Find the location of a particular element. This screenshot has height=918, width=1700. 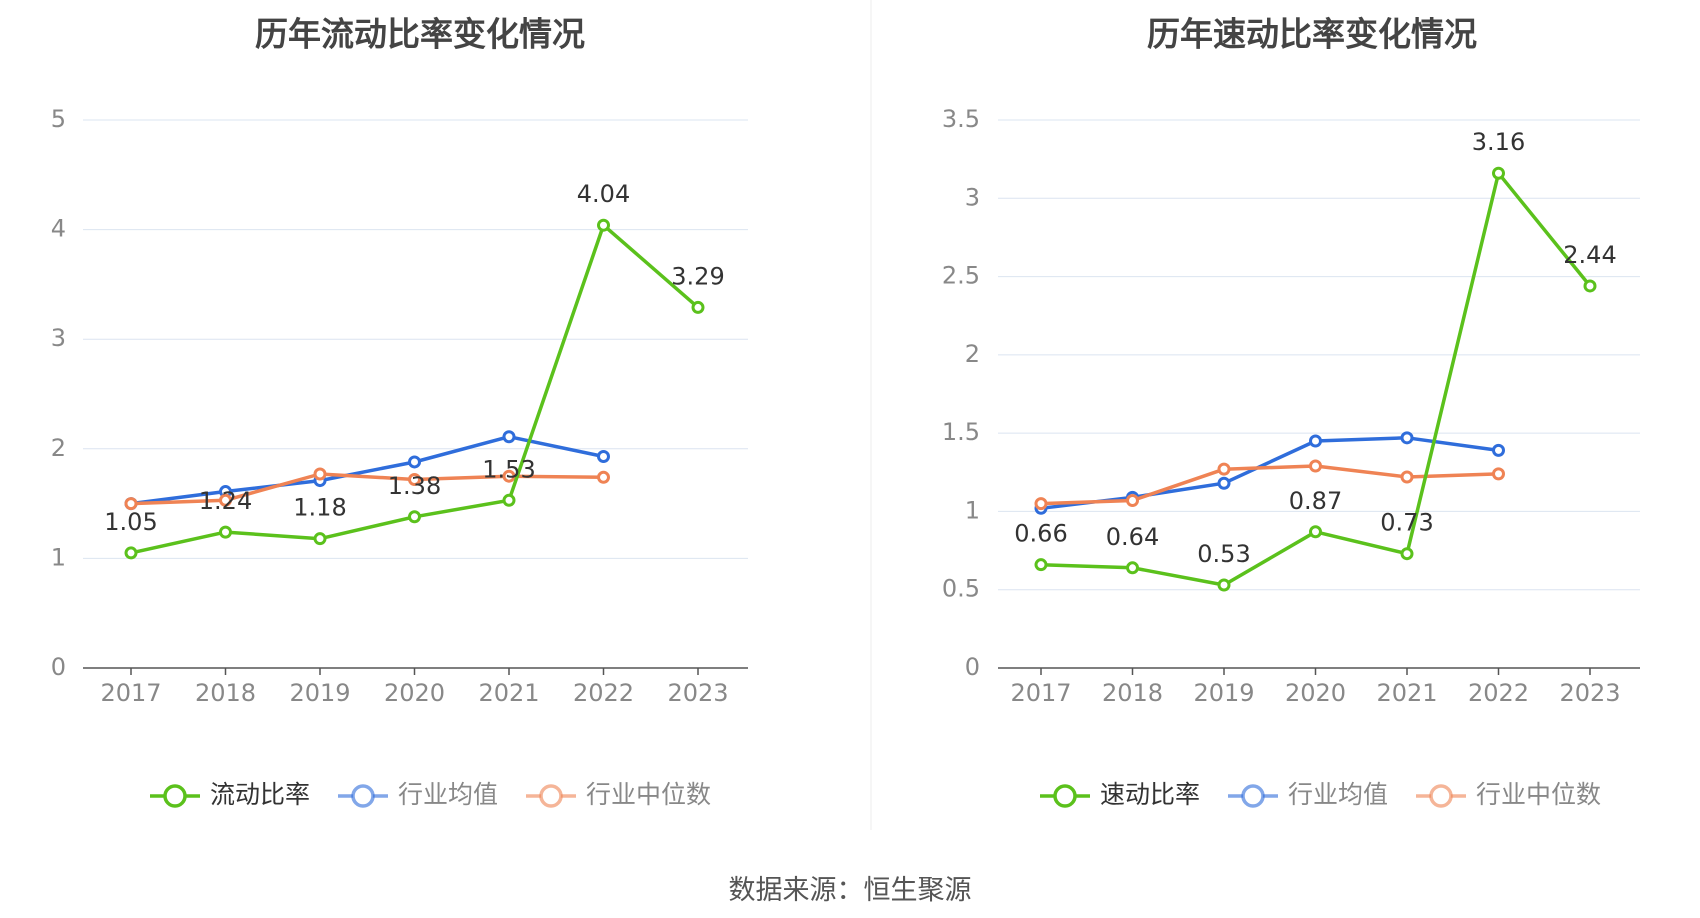

chart-title: 历年流动比率变化情况 is located at coordinates (420, 34).